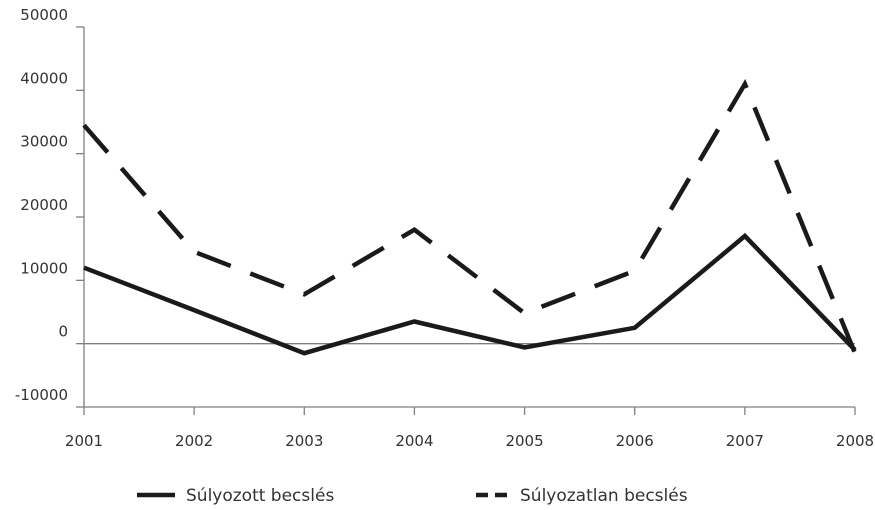 The width and height of the screenshot is (875, 510). Describe the element at coordinates (635, 441) in the screenshot. I see `x-tick-label: 2006` at that location.